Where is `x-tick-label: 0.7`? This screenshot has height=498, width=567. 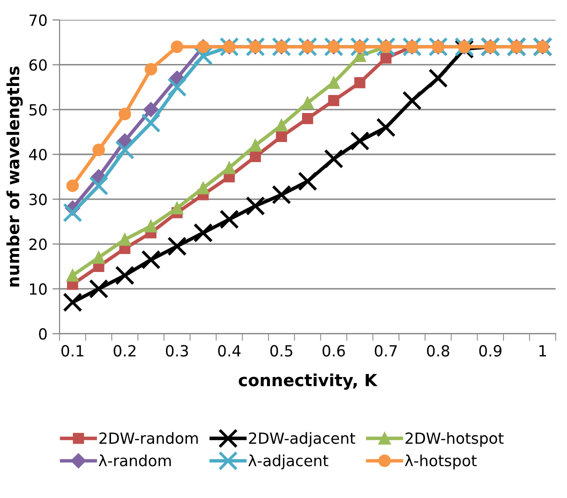
x-tick-label: 0.7 is located at coordinates (385, 351).